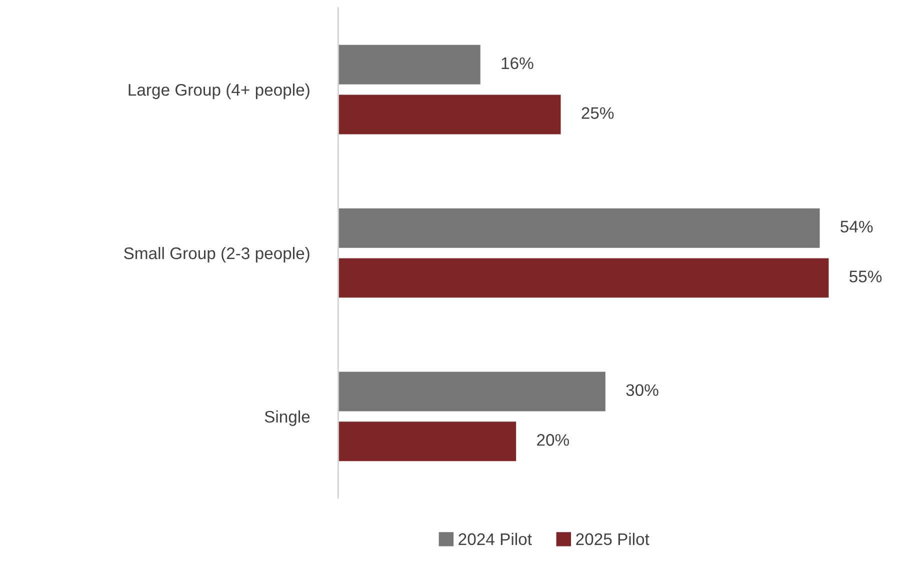 The height and width of the screenshot is (561, 897). Describe the element at coordinates (598, 113) in the screenshot. I see `data-label: 25%` at that location.